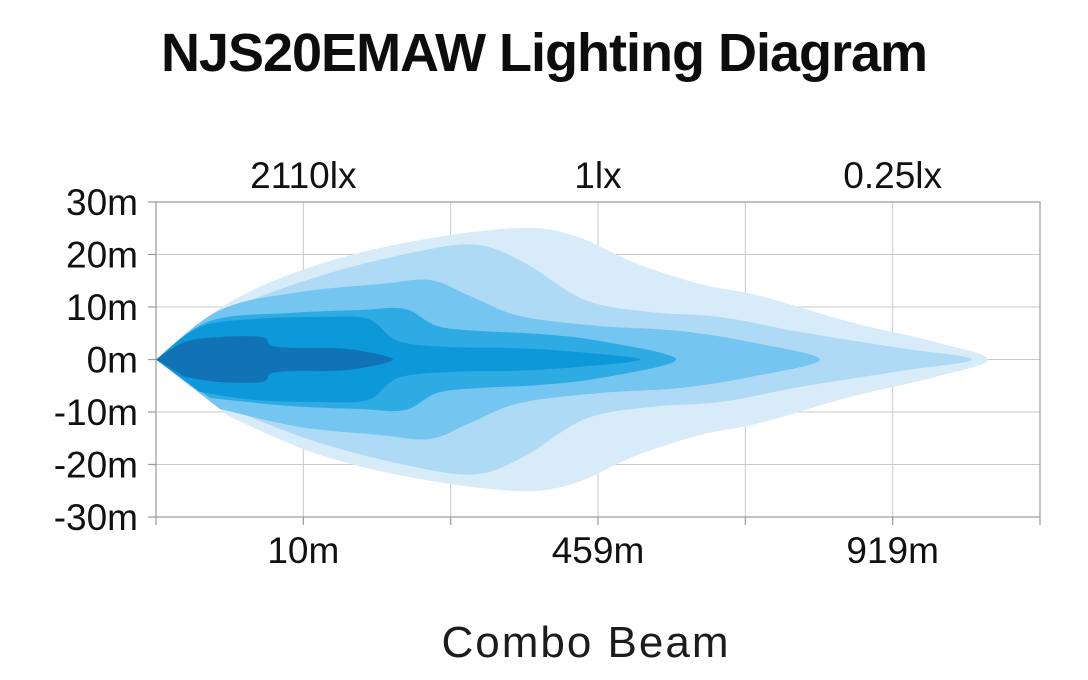 The image size is (1088, 680). Describe the element at coordinates (96, 517) in the screenshot. I see `y-axis-tick-label: -30m` at that location.